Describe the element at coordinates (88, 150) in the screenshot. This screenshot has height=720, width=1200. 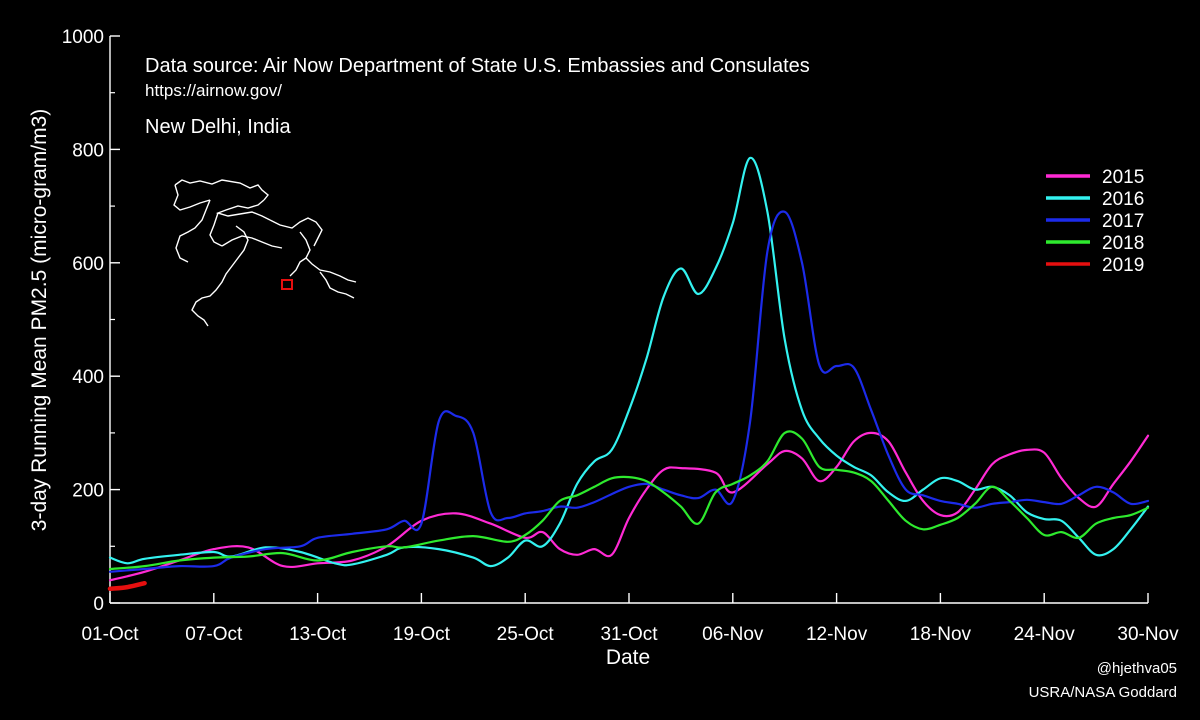
I see `y-tick-label: 800` at that location.